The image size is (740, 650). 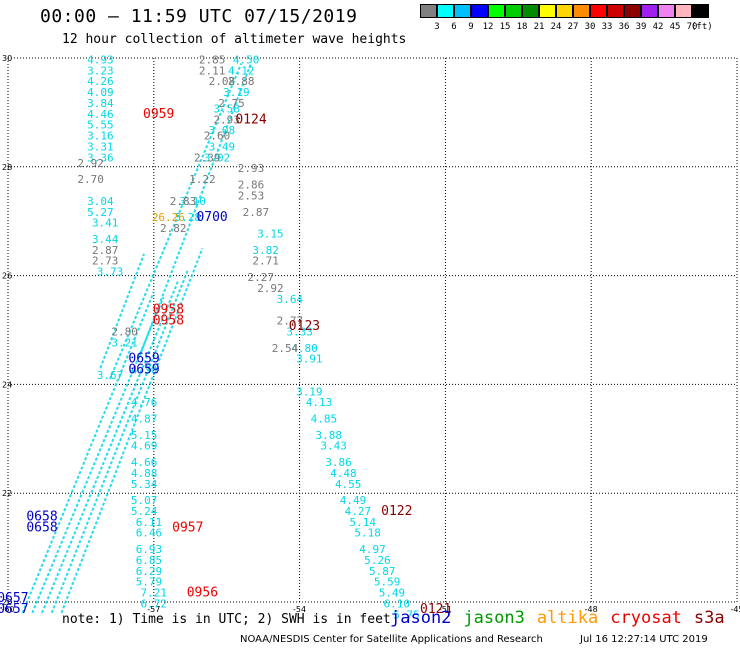 I want to click on wave-height-label: 4.87, so click(x=144, y=418).